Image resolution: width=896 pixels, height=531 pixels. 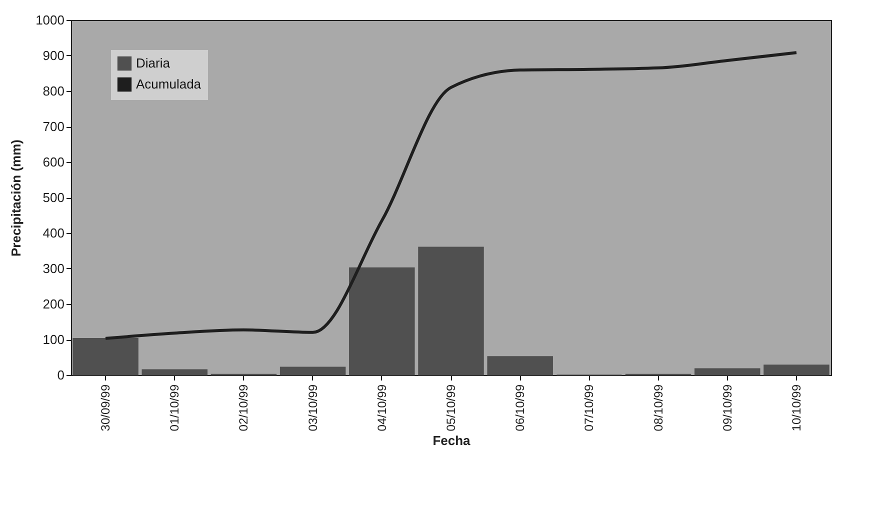 I want to click on x-tick-label: 05/10/99, so click(x=451, y=408).